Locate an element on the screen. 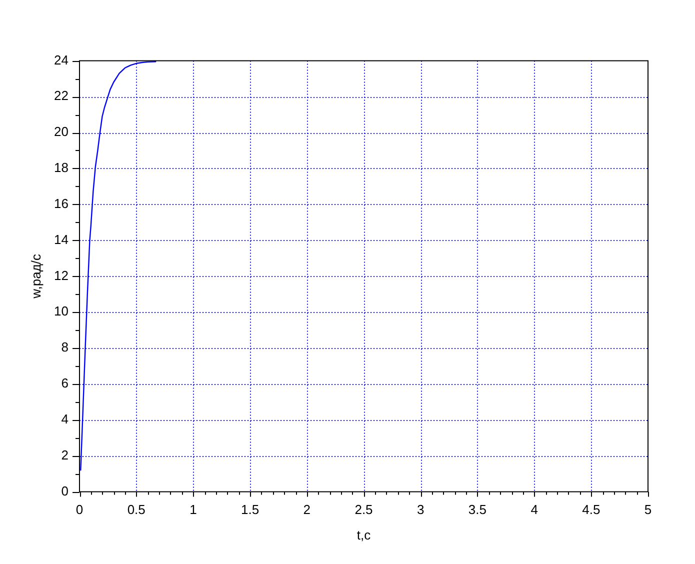 This screenshot has height=564, width=695. y-tick-label: 16 is located at coordinates (61, 203).